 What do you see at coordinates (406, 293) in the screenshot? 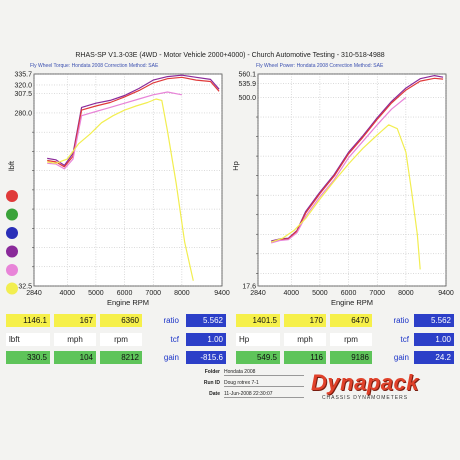
I see `power-x-tick-label: 8000` at bounding box center [406, 293].